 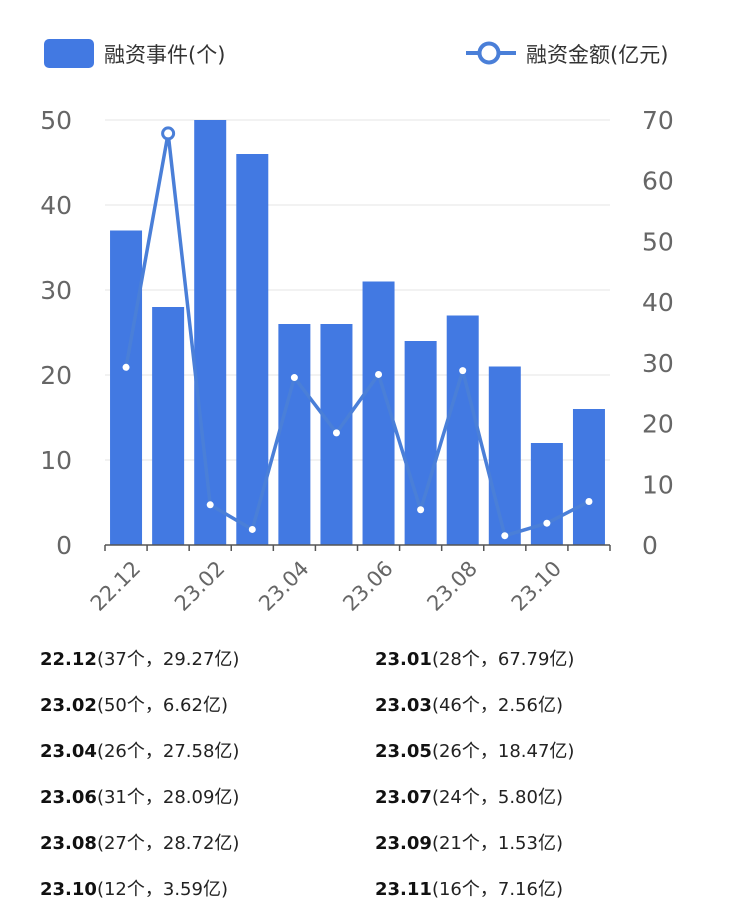 What do you see at coordinates (403, 843) in the screenshot?
I see `summary-month: 23.09` at bounding box center [403, 843].